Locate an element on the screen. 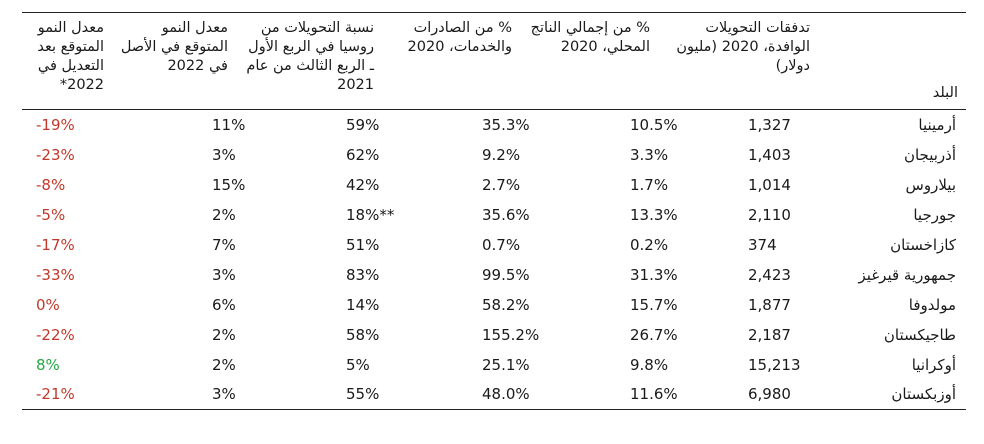 This screenshot has width=984, height=444. cell-russia-share: 55% is located at coordinates (363, 394).